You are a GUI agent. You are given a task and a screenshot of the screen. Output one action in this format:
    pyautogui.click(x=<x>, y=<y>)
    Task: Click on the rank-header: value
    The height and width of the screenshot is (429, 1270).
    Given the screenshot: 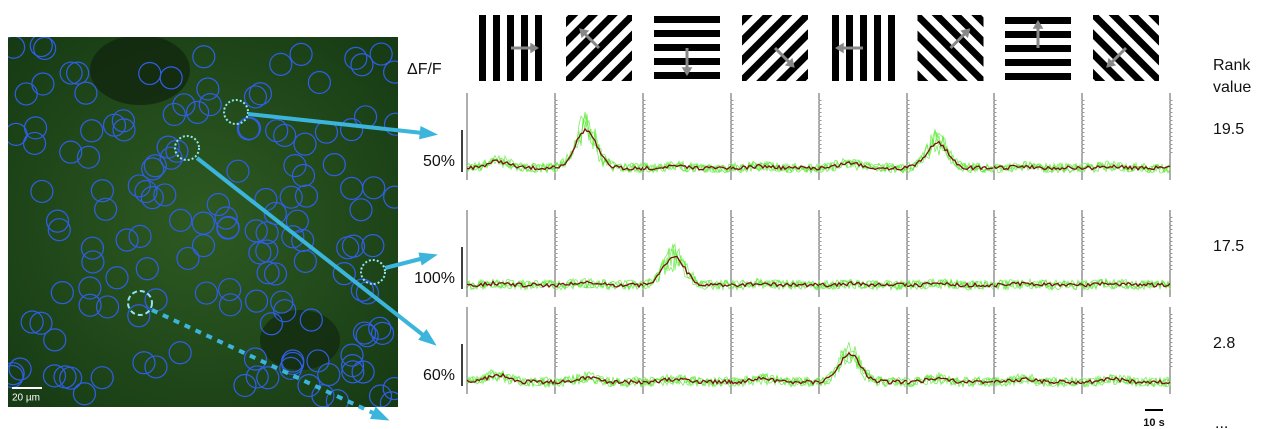 What is the action you would take?
    pyautogui.click(x=1232, y=87)
    